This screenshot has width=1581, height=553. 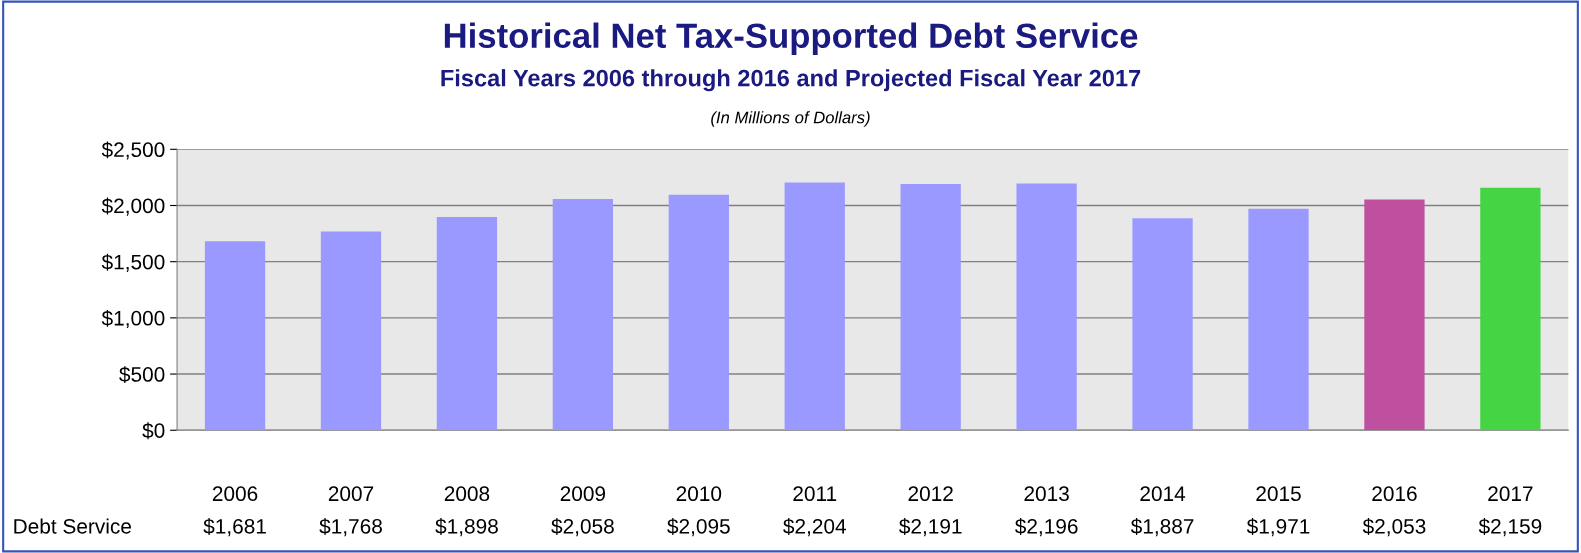 I want to click on data-label: $2,159, so click(x=1510, y=527).